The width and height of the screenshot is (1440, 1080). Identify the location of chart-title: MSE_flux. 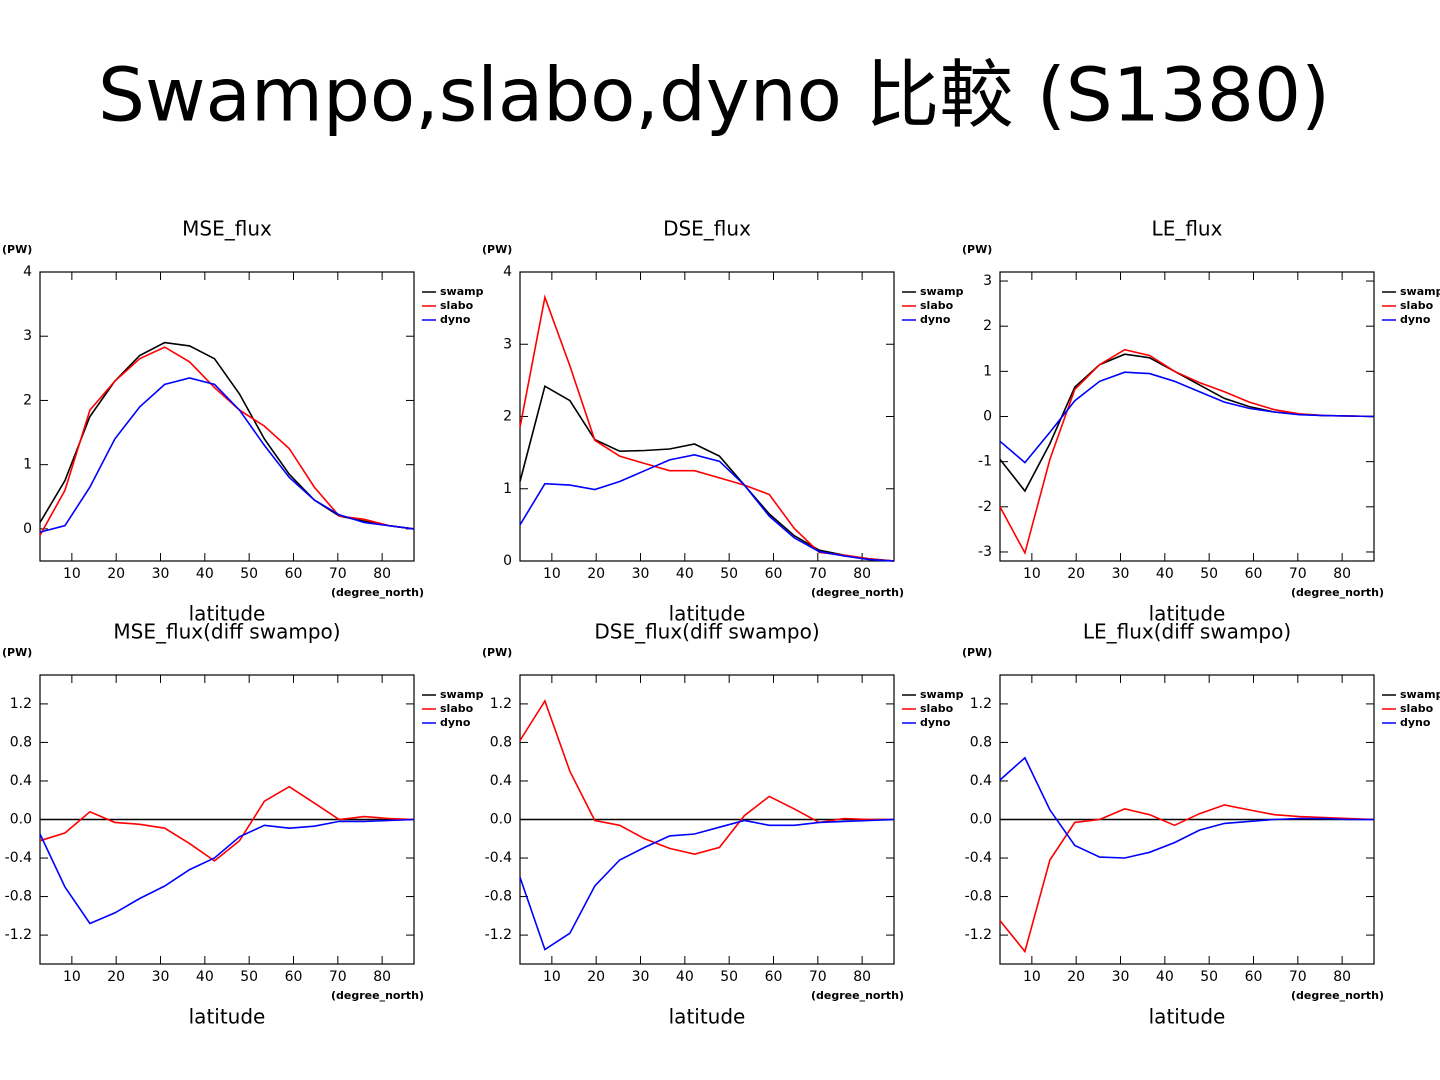
(227, 229).